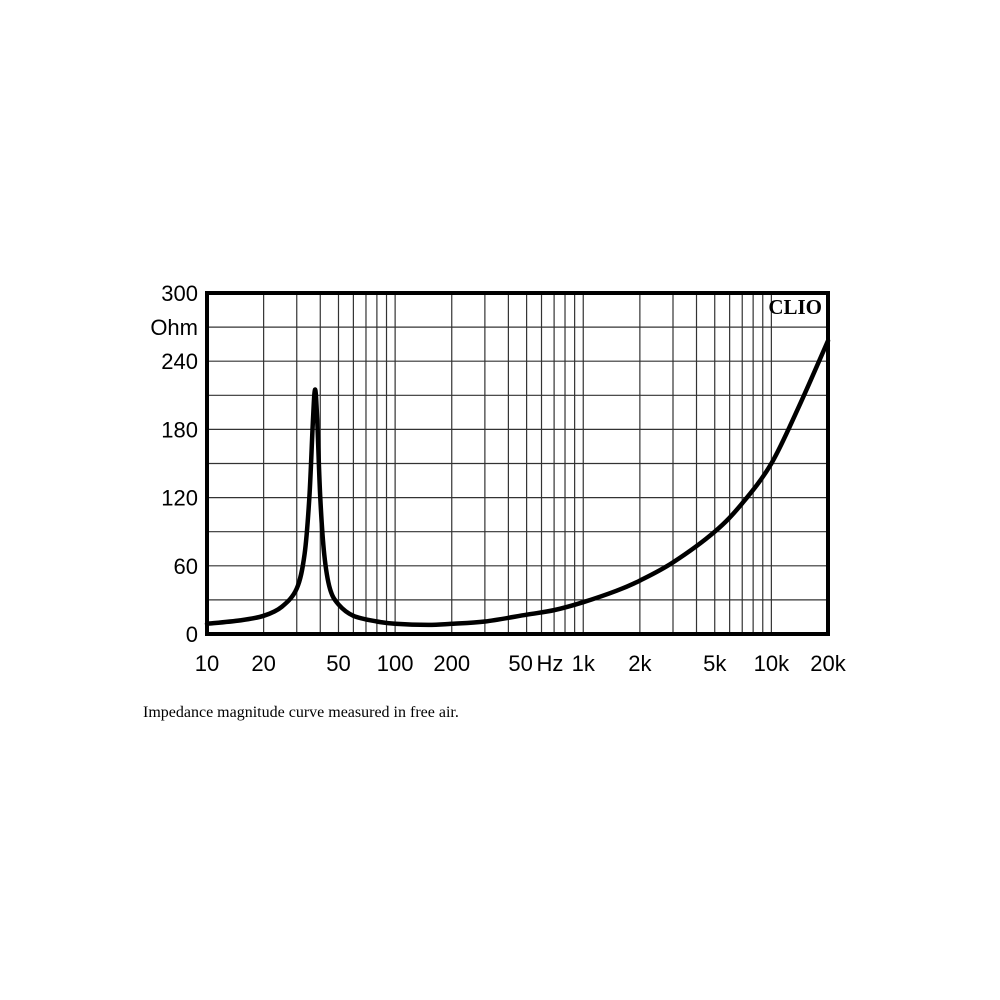 The image size is (1000, 1000). Describe the element at coordinates (263, 663) in the screenshot. I see `x-tick-label: 20` at that location.